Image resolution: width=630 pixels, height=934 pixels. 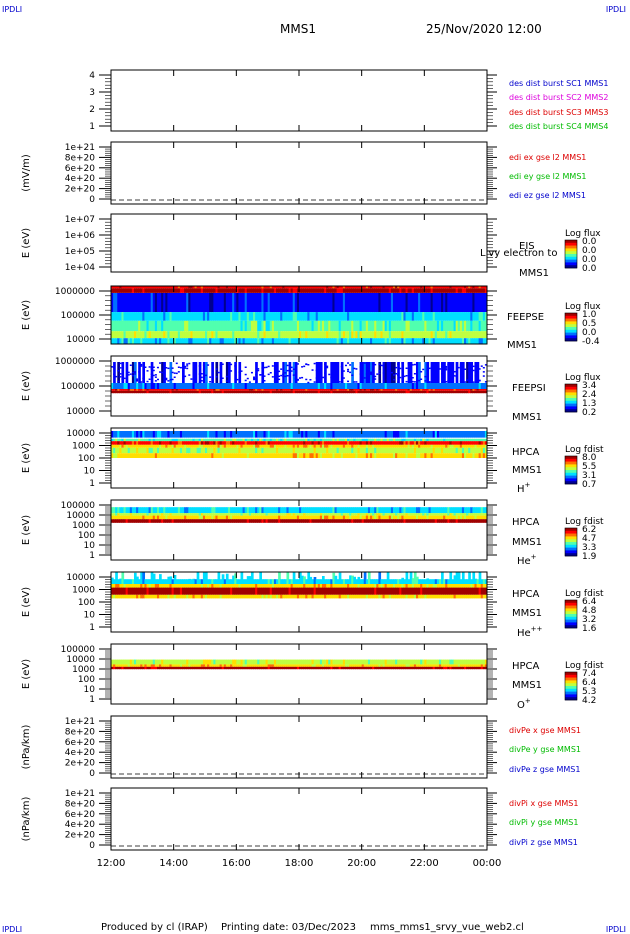 What do you see at coordinates (518, 253) in the screenshot?
I see `overlay-label: Livy electron to` at bounding box center [518, 253].